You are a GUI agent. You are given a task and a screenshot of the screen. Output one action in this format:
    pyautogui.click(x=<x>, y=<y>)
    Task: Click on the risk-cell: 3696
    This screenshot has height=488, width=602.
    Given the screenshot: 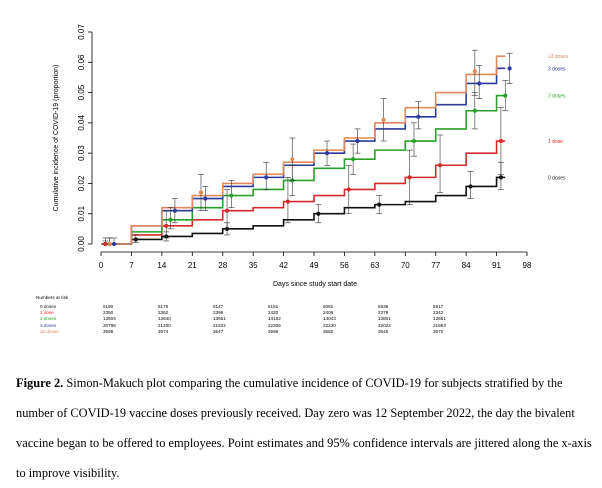 What is the action you would take?
    pyautogui.click(x=273, y=331)
    